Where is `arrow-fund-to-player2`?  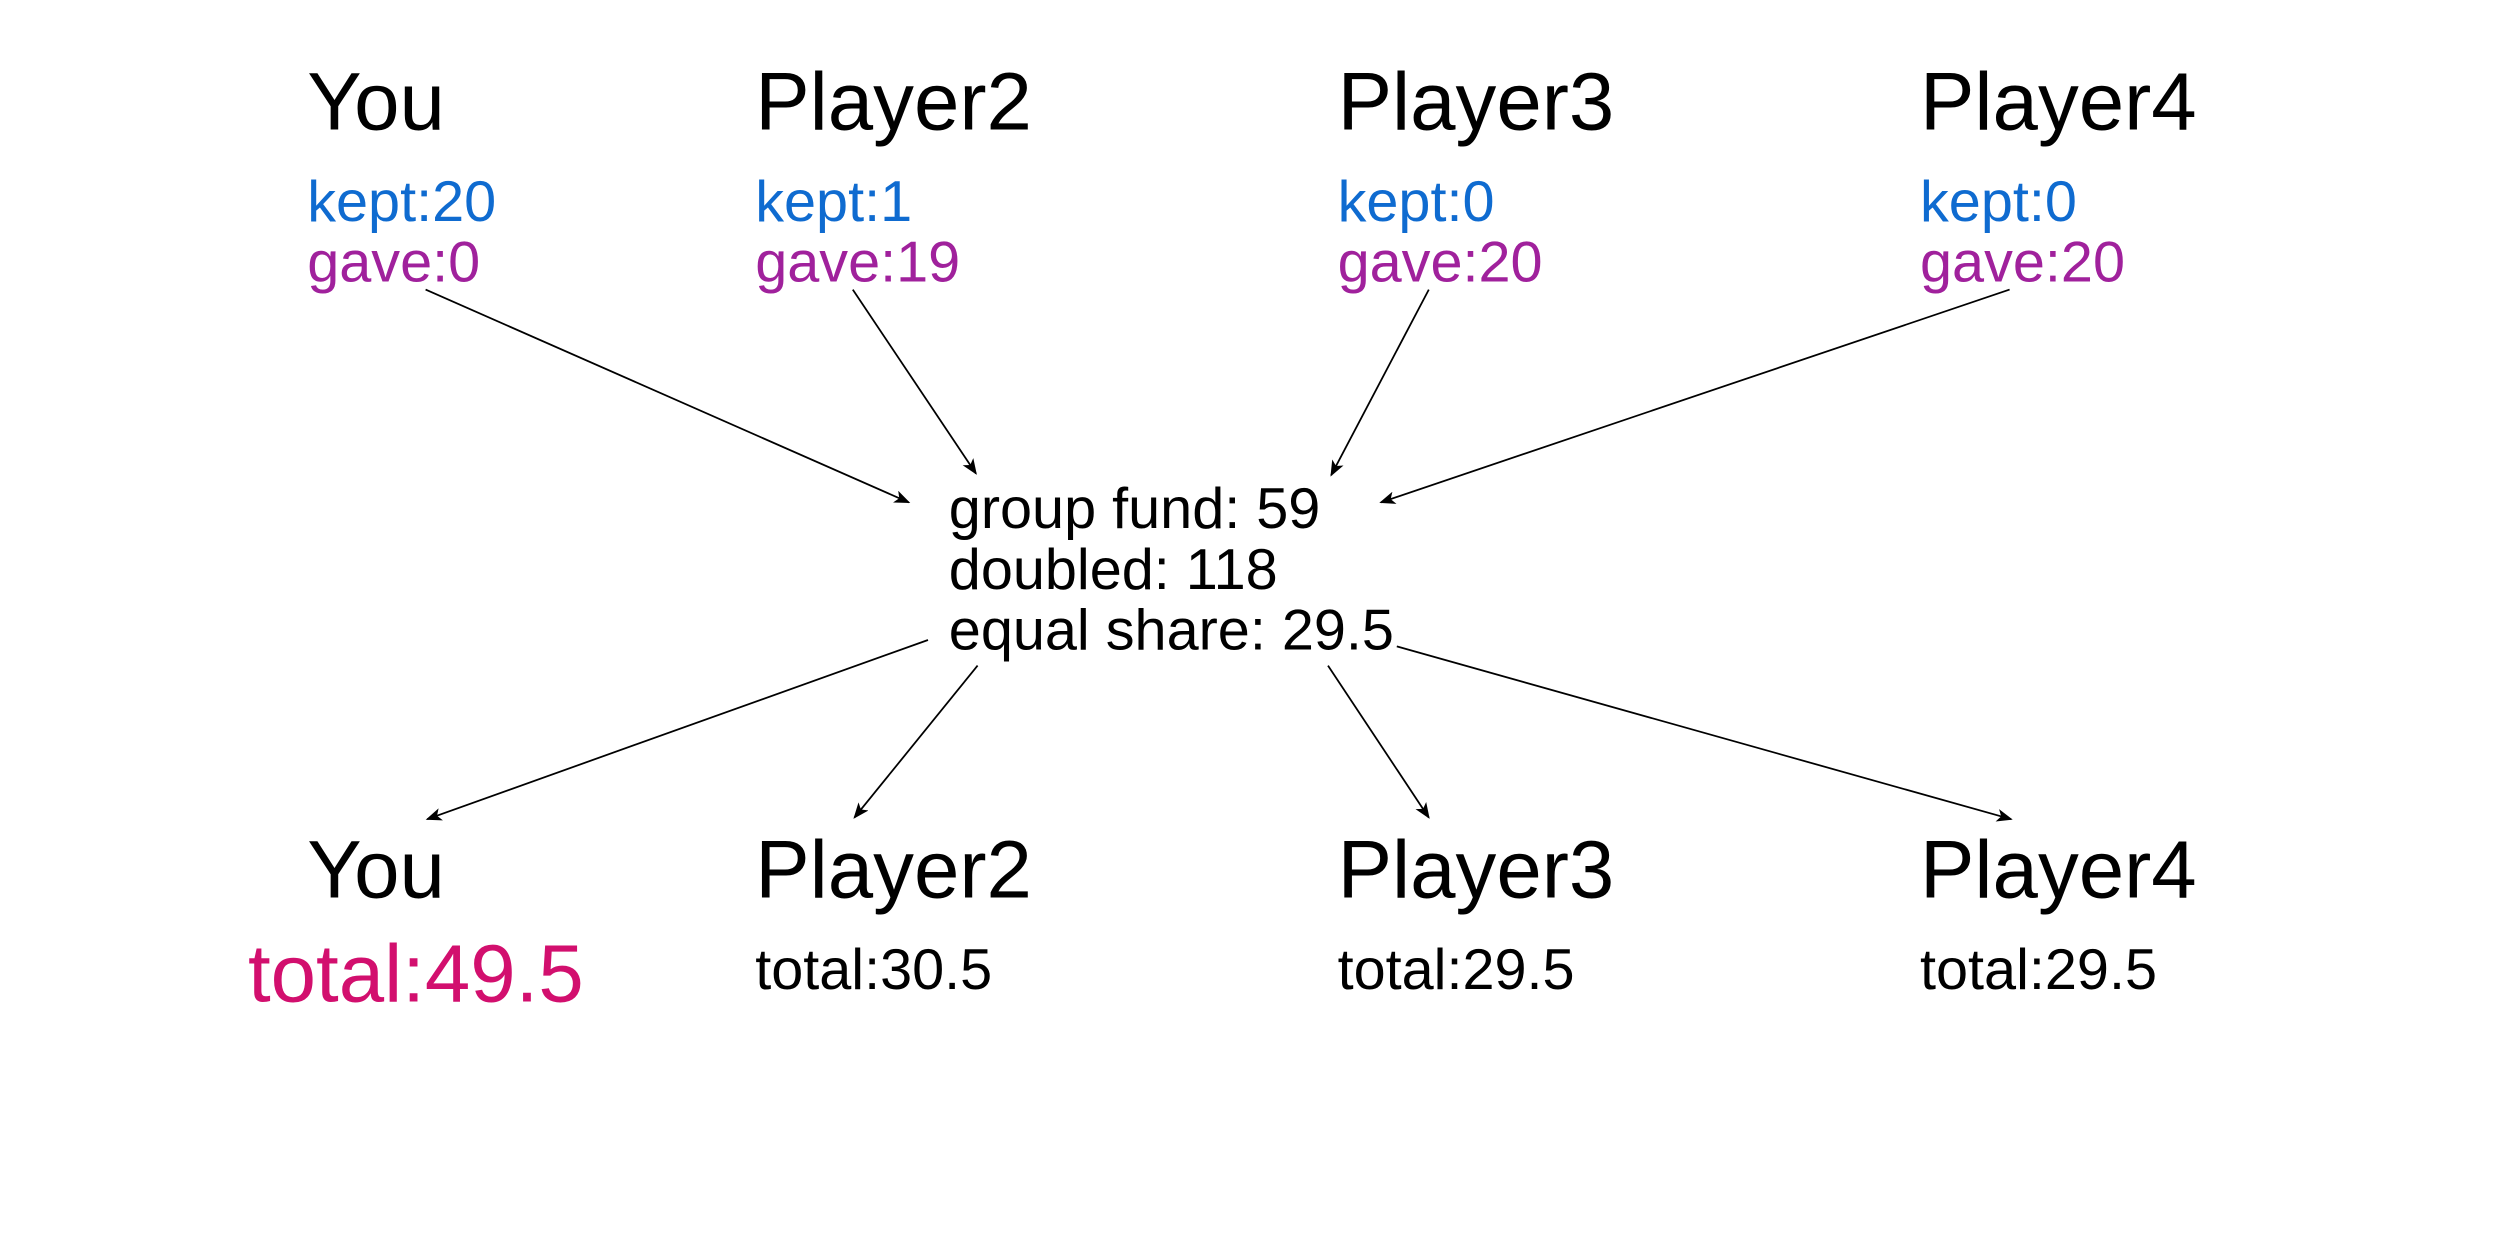
arrow-fund-to-player2 is located at coordinates (916, 742).